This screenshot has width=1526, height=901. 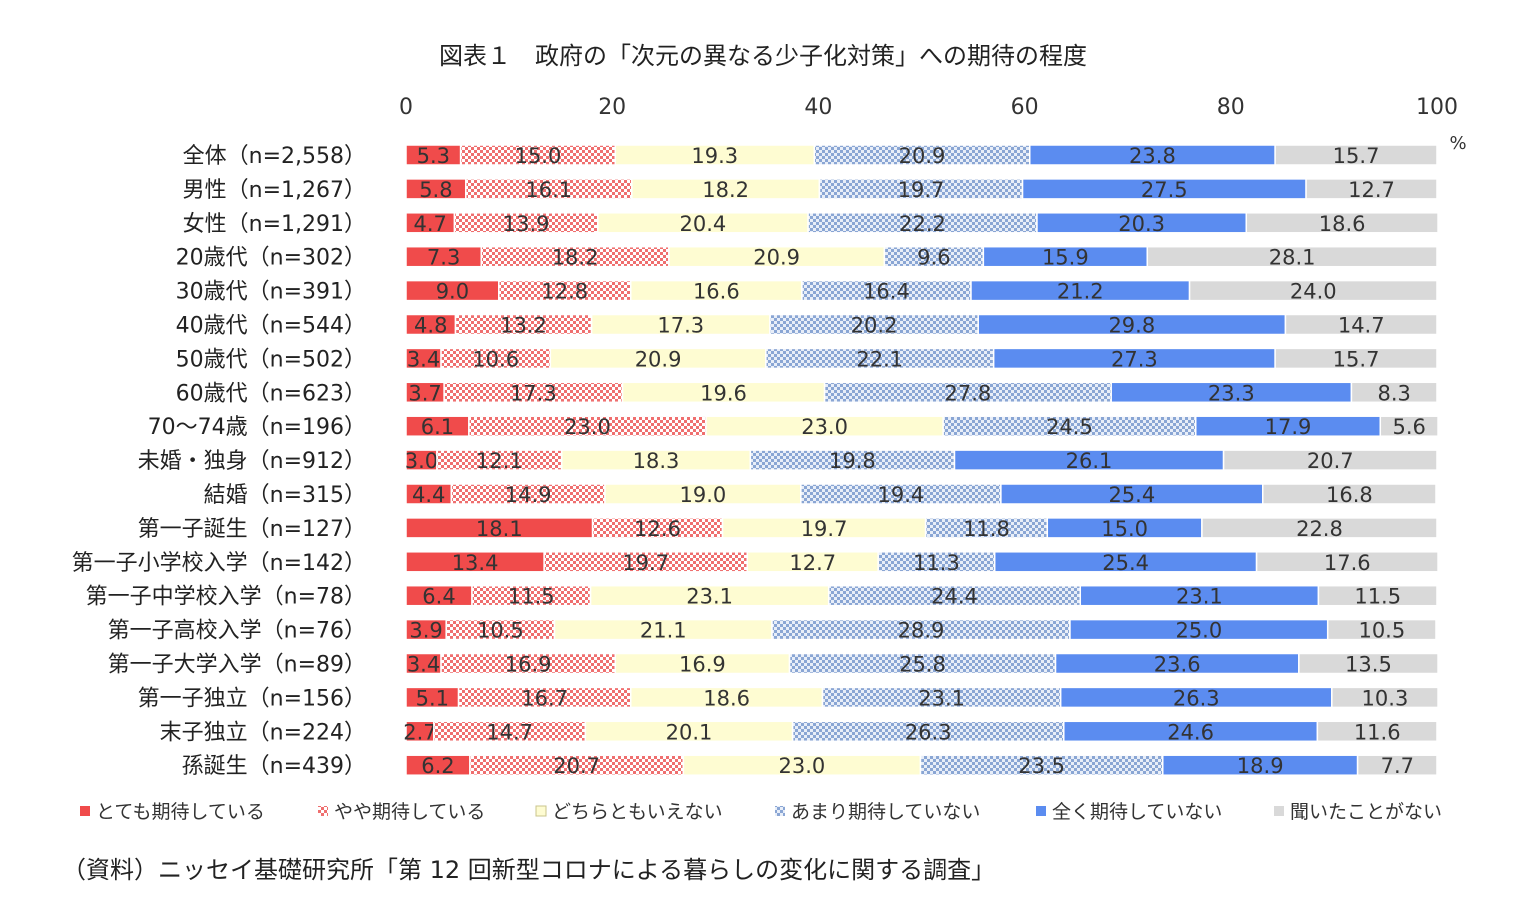 I want to click on data-label: 10.5, so click(x=1381, y=631).